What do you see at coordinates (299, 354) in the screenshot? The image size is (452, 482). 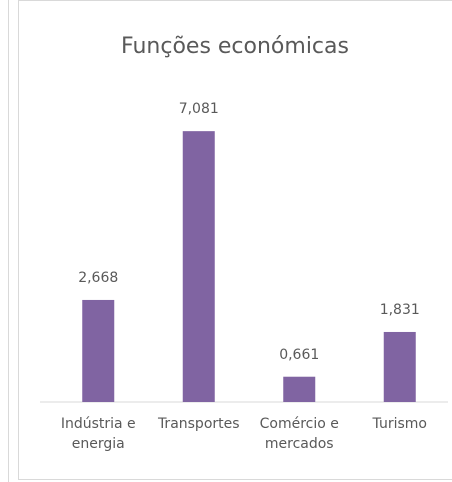 I see `data-label: 0,661` at bounding box center [299, 354].